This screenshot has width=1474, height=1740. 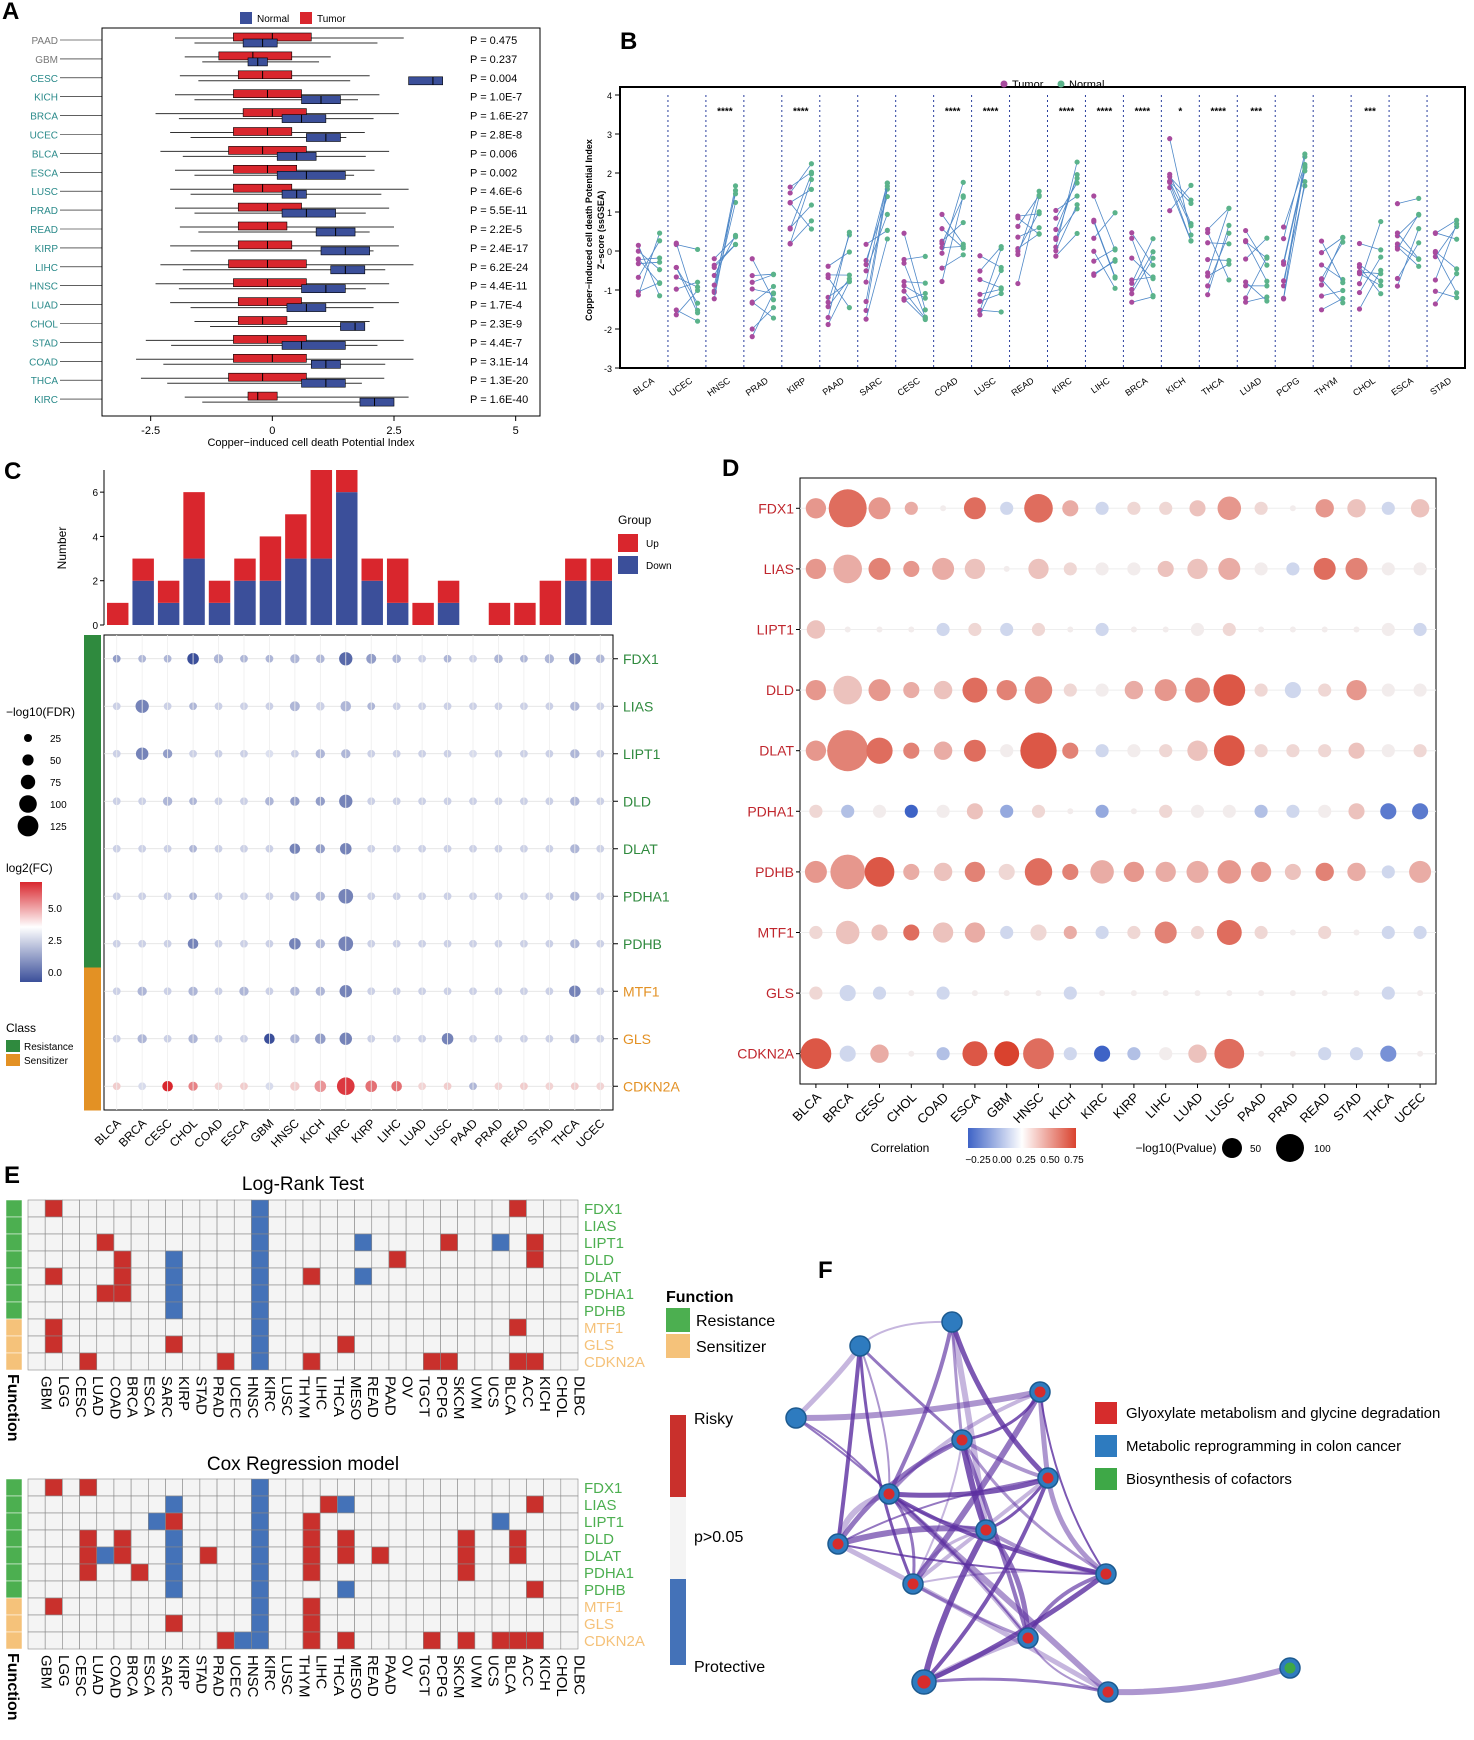 What do you see at coordinates (775, 933) in the screenshot?
I see `gene-label: MTF1` at bounding box center [775, 933].